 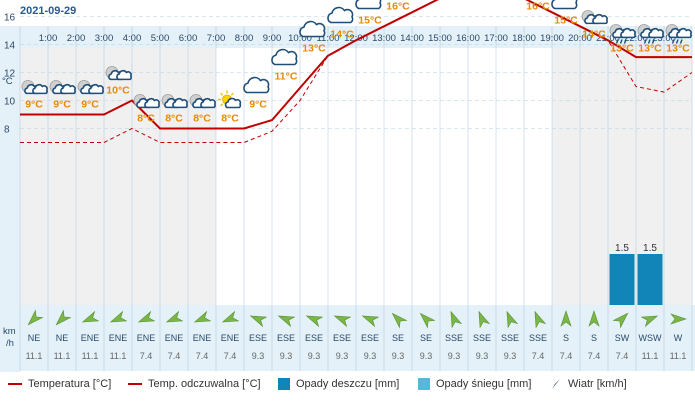 What do you see at coordinates (48, 11) in the screenshot?
I see `forecast-date: 2021-09-29` at bounding box center [48, 11].